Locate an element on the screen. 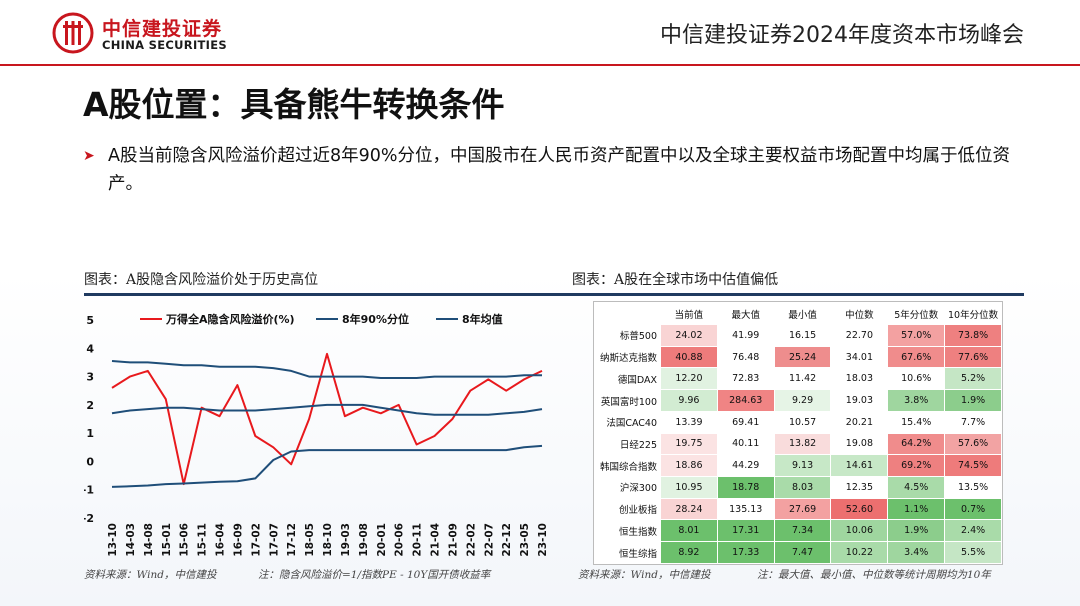 This screenshot has width=1080, height=606. table-cell: 19.08 is located at coordinates (859, 444).